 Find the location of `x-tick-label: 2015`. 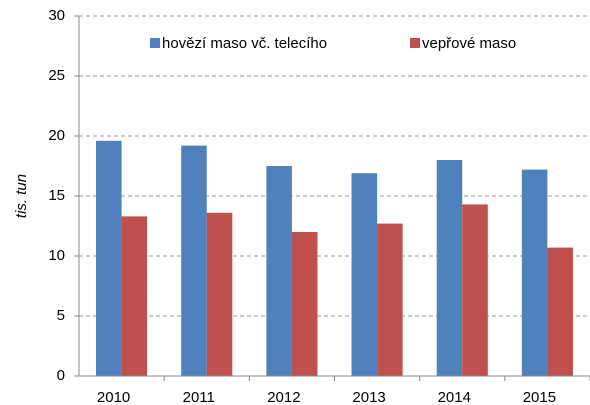

x-tick-label: 2015 is located at coordinates (539, 397).